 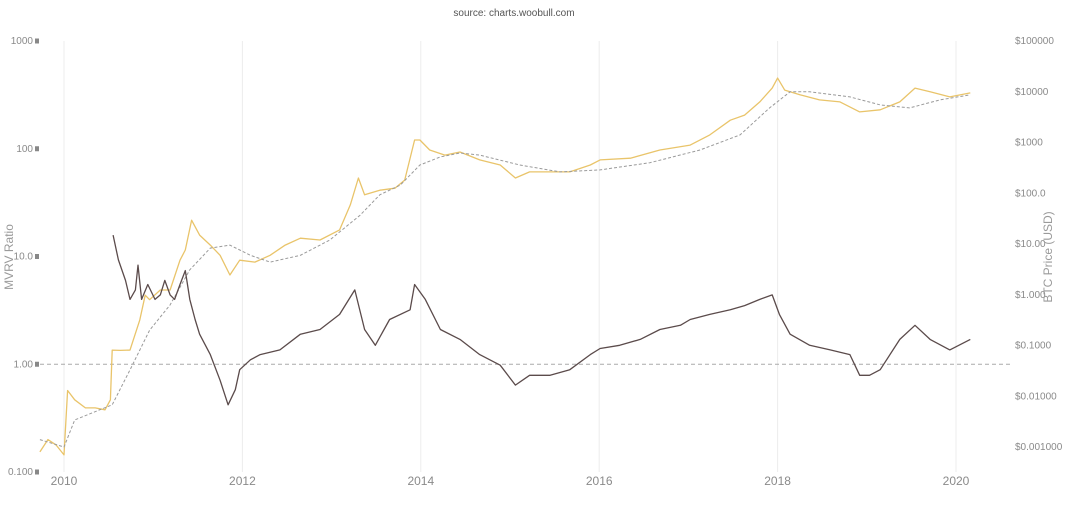 What do you see at coordinates (1048, 256) in the screenshot?
I see `right-axis-label: BTC Price (USD)` at bounding box center [1048, 256].